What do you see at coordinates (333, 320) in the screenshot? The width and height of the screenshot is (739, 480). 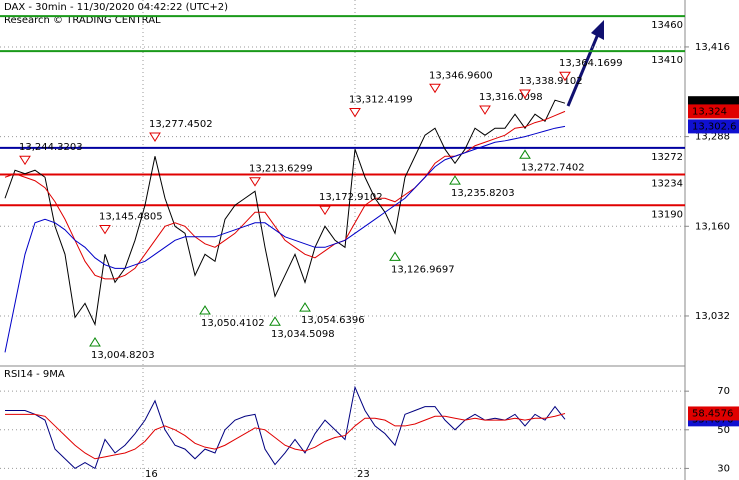 I see `low-label: 13,054.6396` at bounding box center [333, 320].